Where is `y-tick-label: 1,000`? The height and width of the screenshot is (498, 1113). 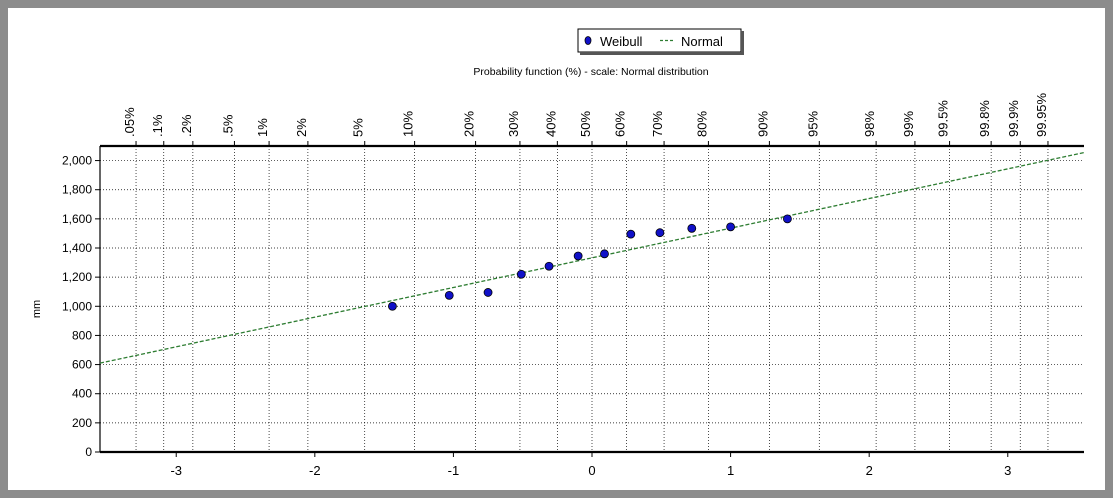
y-tick-label: 1,000 is located at coordinates (77, 306).